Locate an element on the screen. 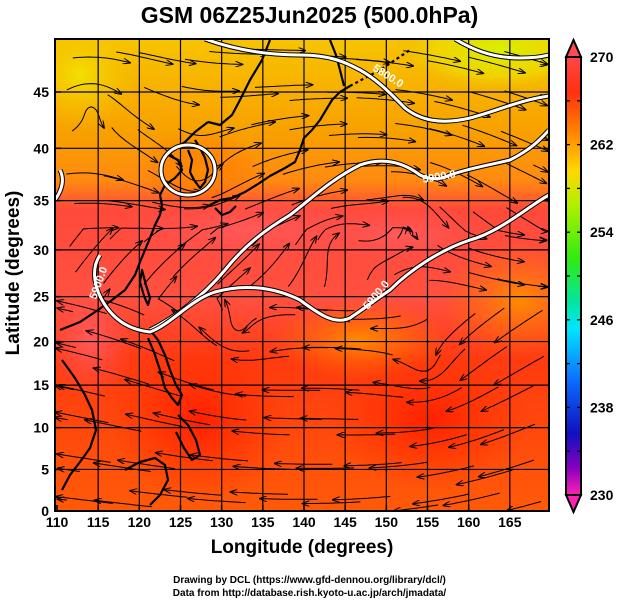  pink-region-southchina is located at coordinates (95, 340).